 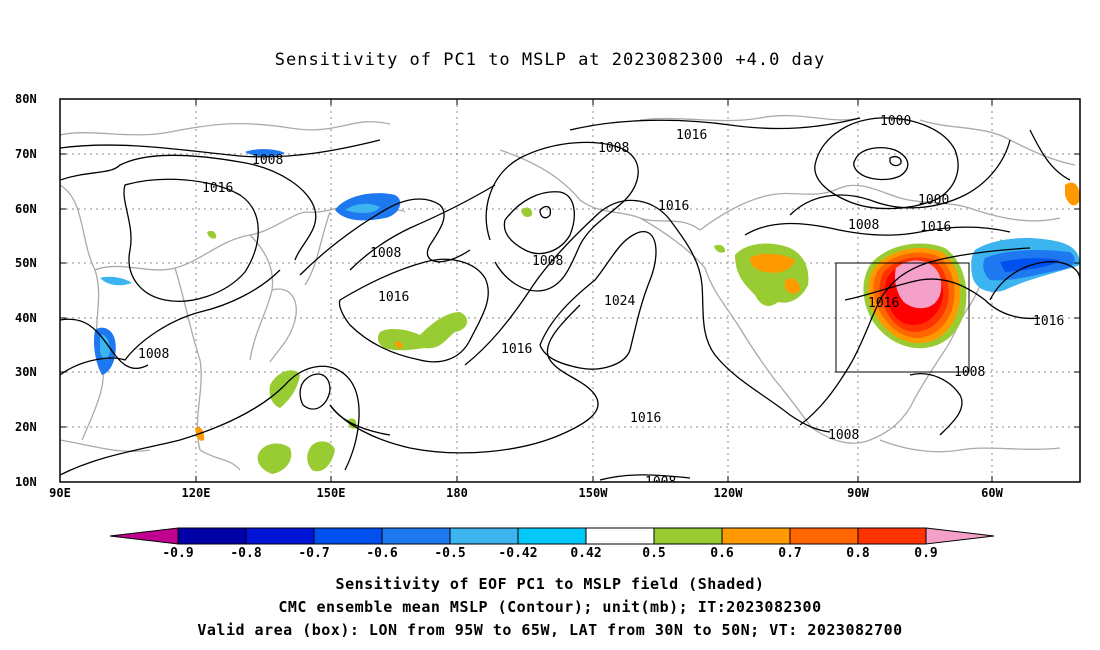 I want to click on colorbar-label: 0.7, so click(x=789, y=553).